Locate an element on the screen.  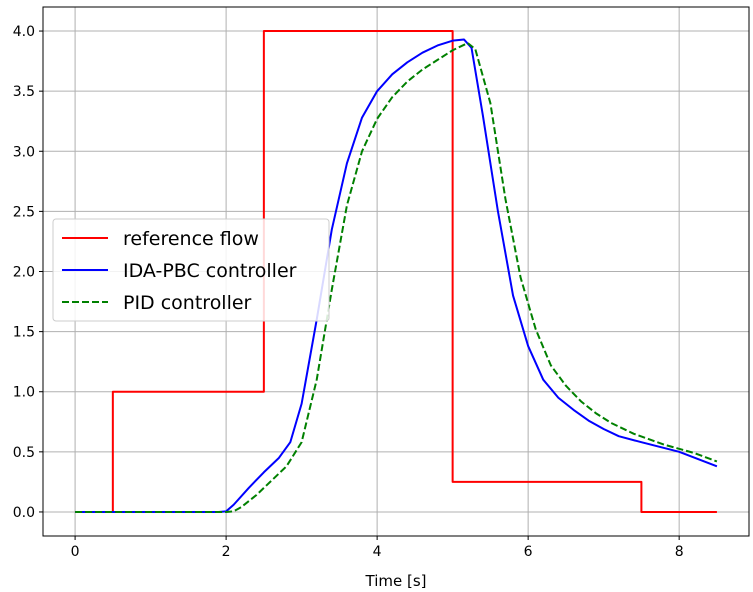
legend-box is located at coordinates (191, 270).